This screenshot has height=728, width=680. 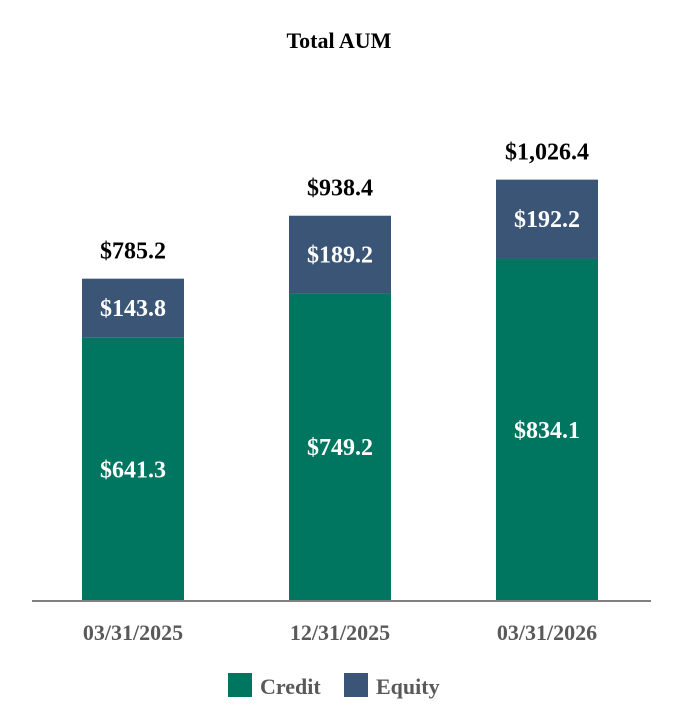 I want to click on x-tick-label-2: 12/31/2025, so click(x=340, y=632).